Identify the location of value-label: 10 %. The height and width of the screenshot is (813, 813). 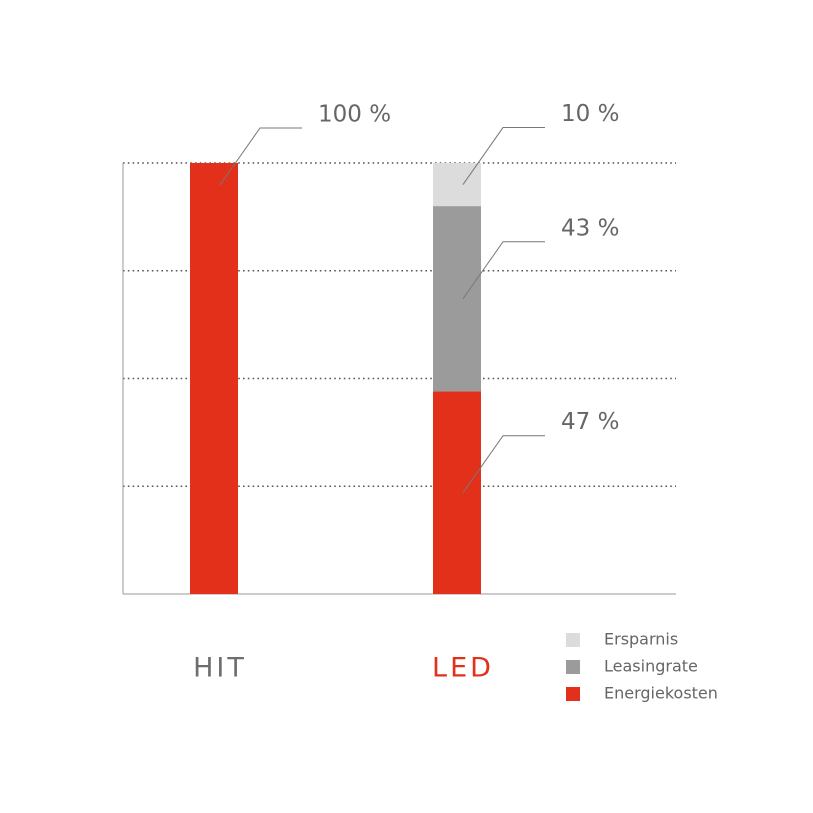
(590, 114).